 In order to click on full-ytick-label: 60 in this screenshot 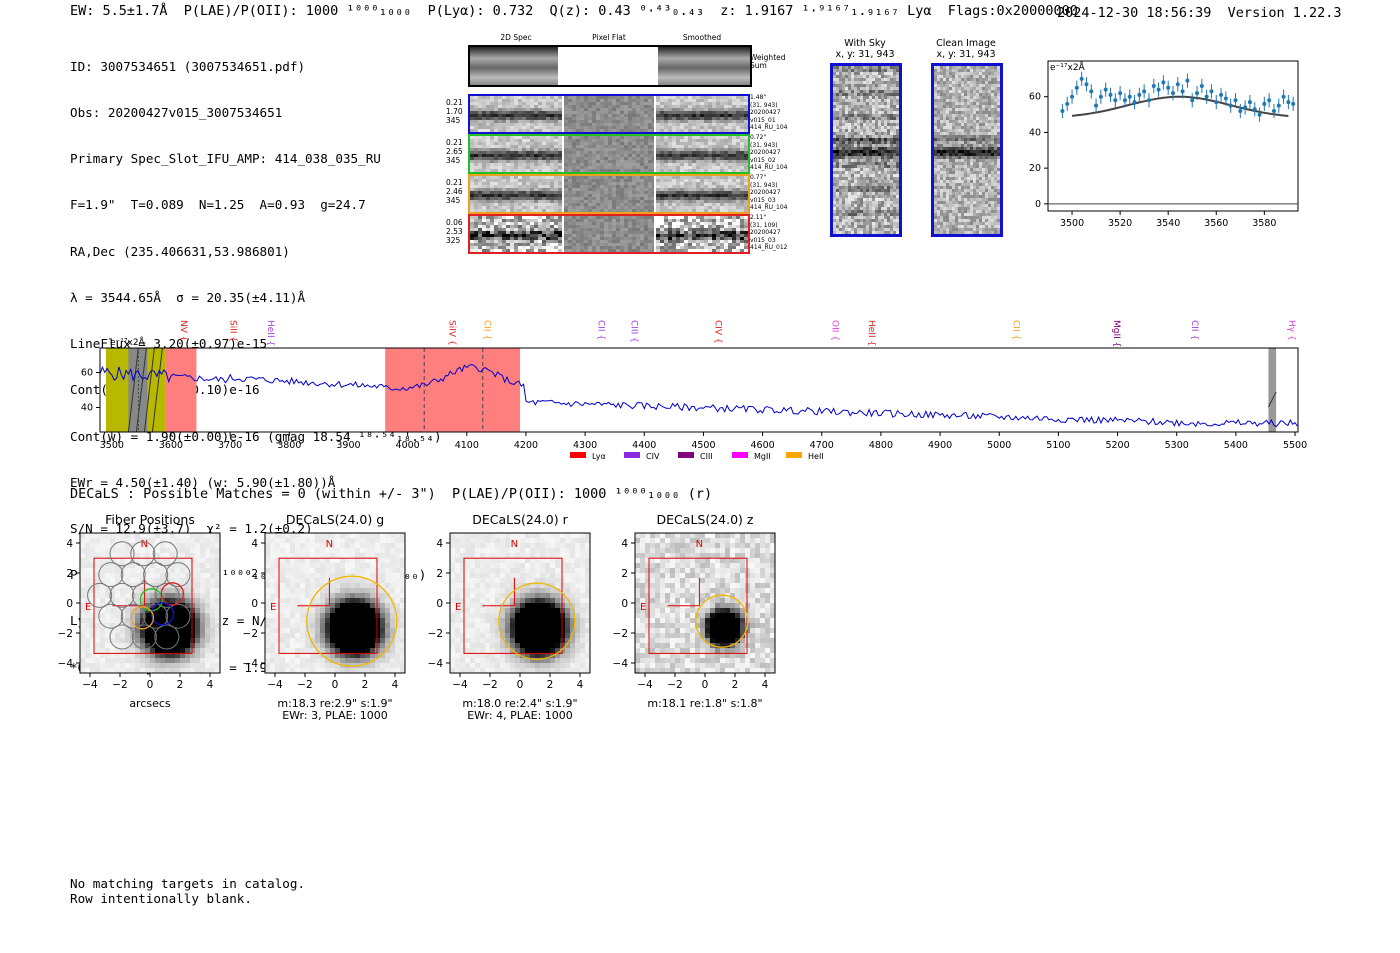, I will do `click(87, 373)`.